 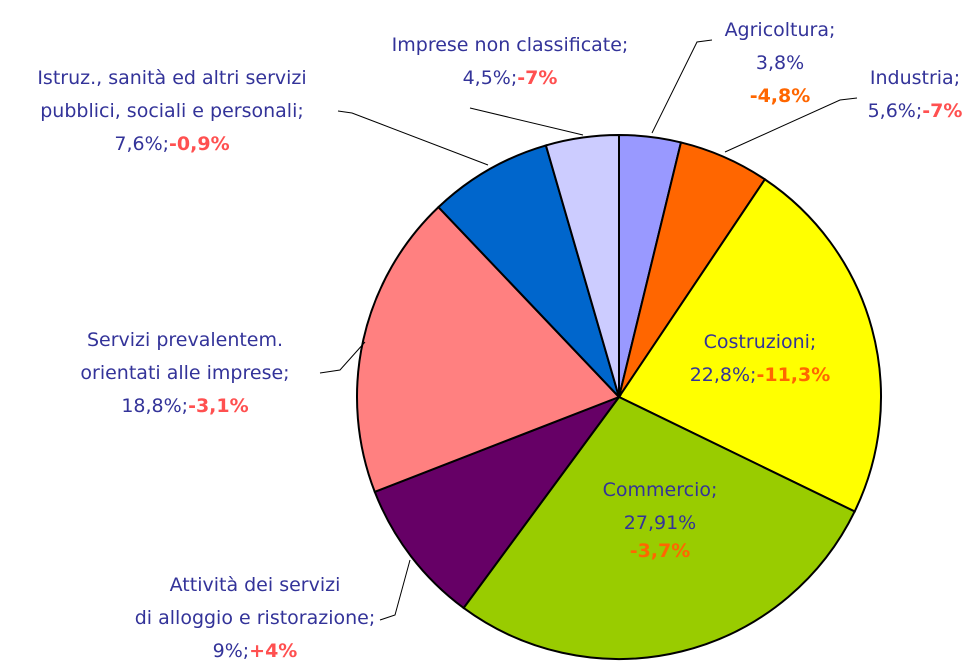 I want to click on category-label: di alloggio e ristorazione;, so click(x=255, y=618).